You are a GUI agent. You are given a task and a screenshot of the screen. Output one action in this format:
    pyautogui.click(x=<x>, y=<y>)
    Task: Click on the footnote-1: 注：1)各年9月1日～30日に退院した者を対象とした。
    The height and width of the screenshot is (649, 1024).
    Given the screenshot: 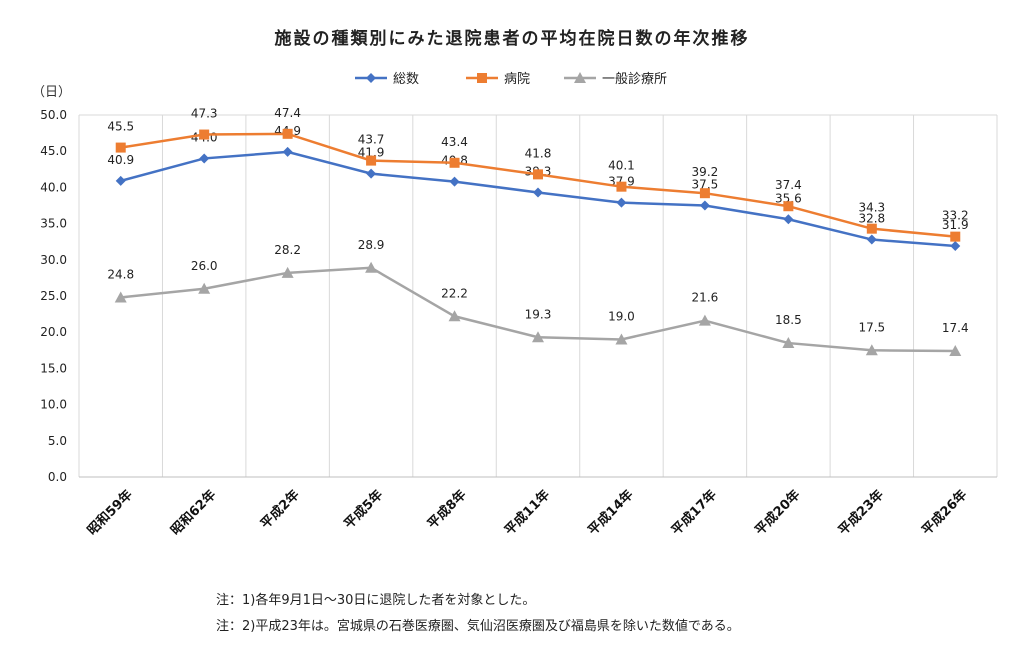 What is the action you would take?
    pyautogui.click(x=376, y=600)
    